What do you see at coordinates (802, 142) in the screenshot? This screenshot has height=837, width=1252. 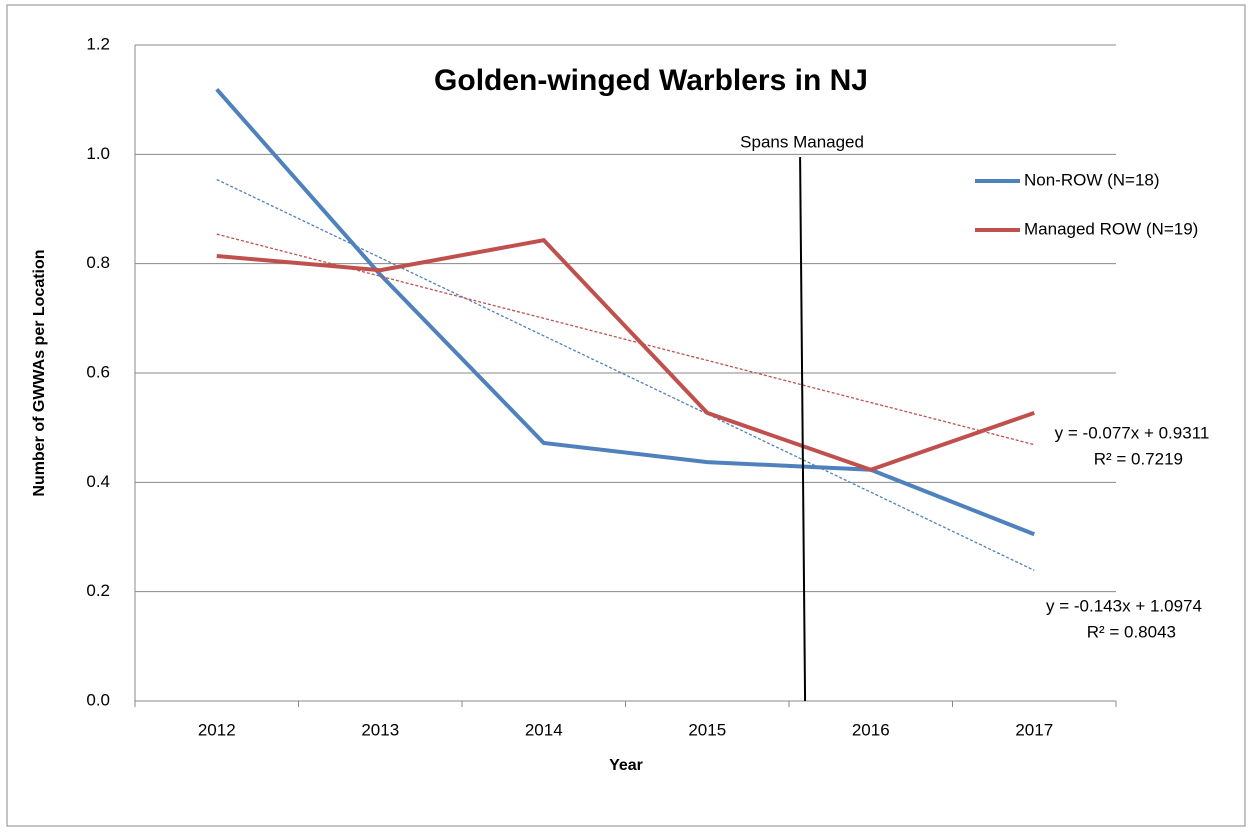 I see `marker-label: Spans Managed` at bounding box center [802, 142].